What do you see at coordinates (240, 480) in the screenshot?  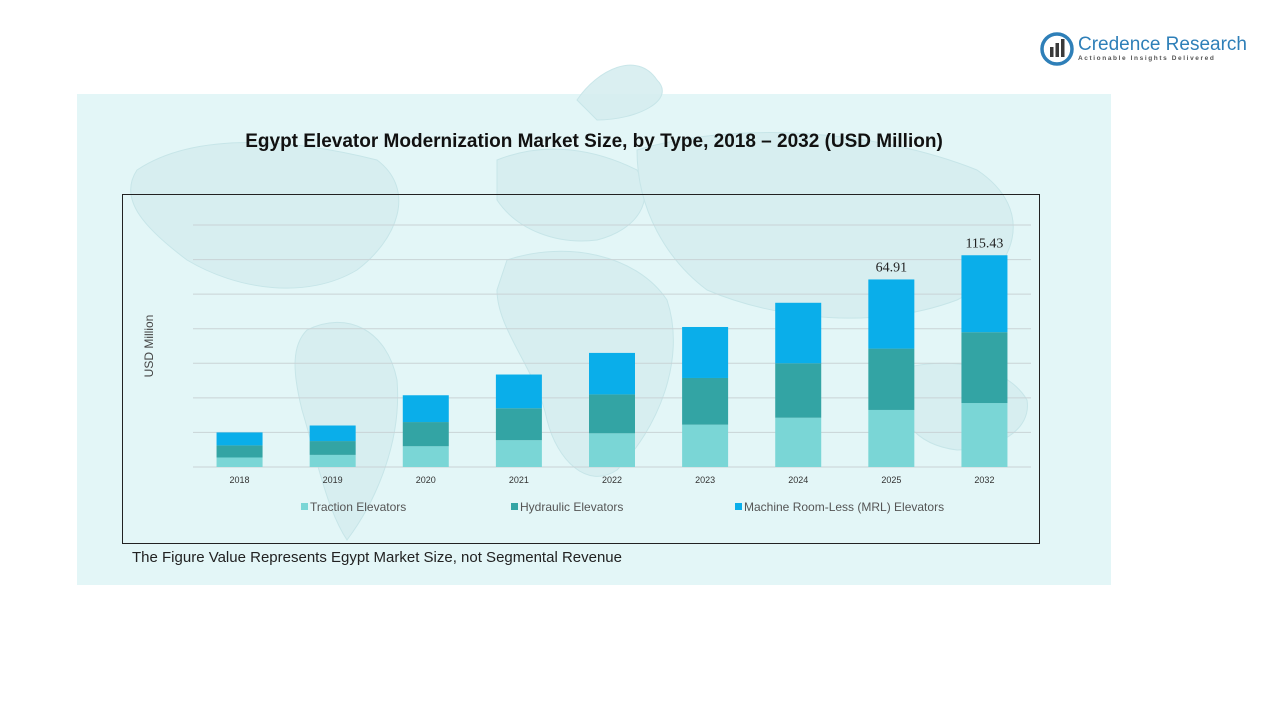 I see `x-tick-label: 2018` at bounding box center [240, 480].